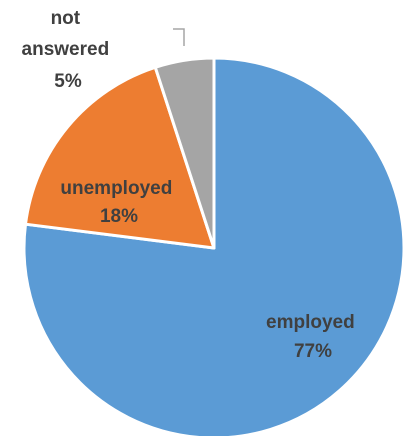 The width and height of the screenshot is (406, 436). I want to click on slice-label-not-answered-line2: answered, so click(66, 49).